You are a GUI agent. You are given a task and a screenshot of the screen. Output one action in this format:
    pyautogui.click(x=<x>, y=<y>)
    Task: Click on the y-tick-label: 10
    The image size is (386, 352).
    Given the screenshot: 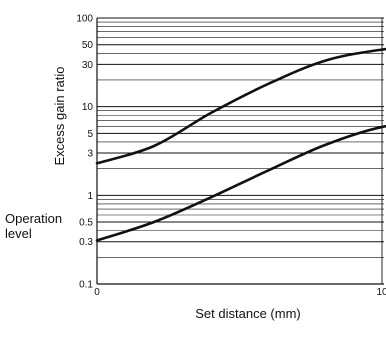 What is the action you would take?
    pyautogui.click(x=88, y=107)
    